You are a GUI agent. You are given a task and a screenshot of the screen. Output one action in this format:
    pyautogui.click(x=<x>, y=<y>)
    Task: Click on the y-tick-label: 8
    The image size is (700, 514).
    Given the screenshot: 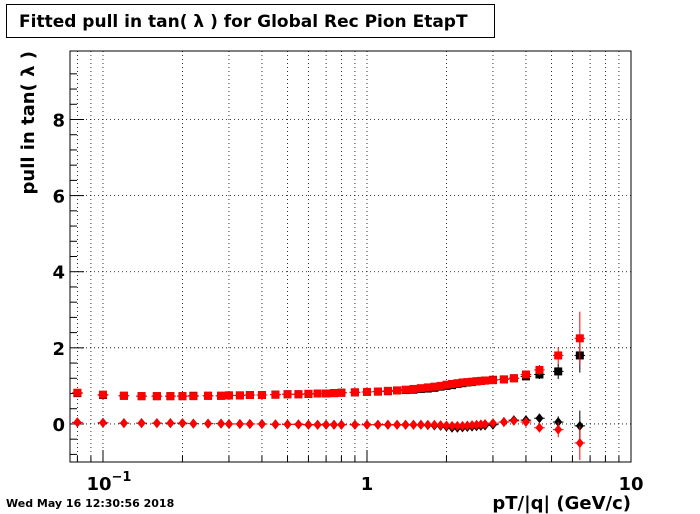 What is the action you would take?
    pyautogui.click(x=58, y=121)
    